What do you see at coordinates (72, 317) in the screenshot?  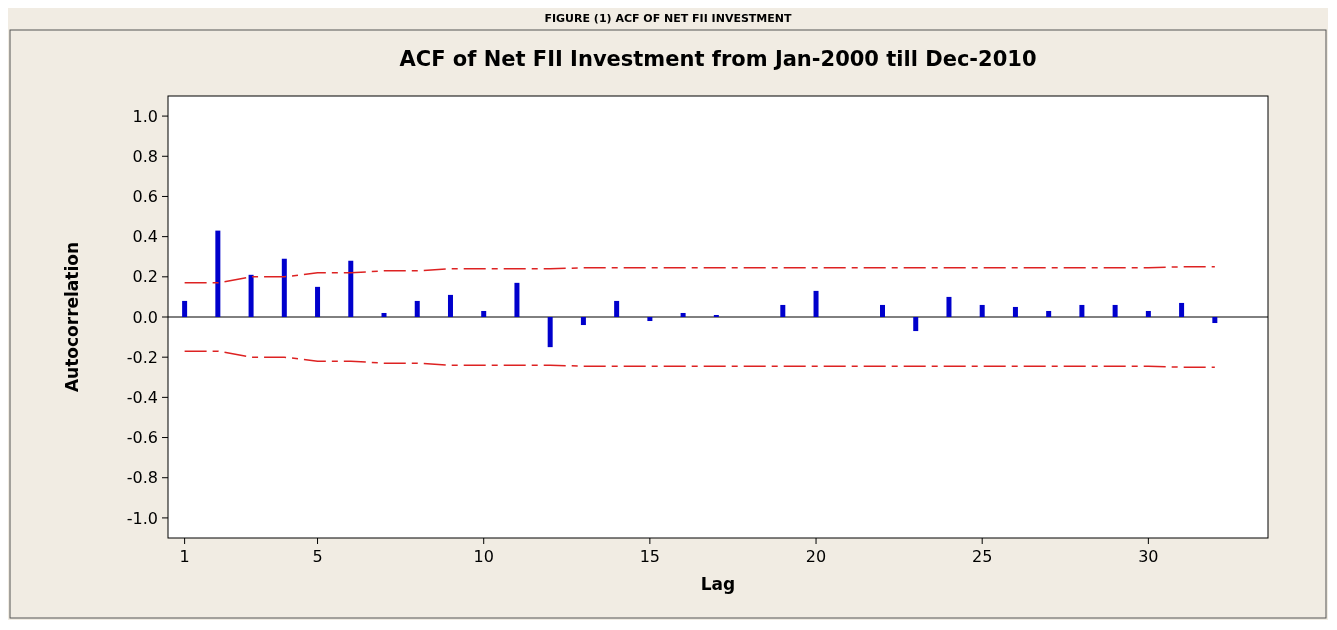 I see `y-axis-title: Autocorrelation` at bounding box center [72, 317].